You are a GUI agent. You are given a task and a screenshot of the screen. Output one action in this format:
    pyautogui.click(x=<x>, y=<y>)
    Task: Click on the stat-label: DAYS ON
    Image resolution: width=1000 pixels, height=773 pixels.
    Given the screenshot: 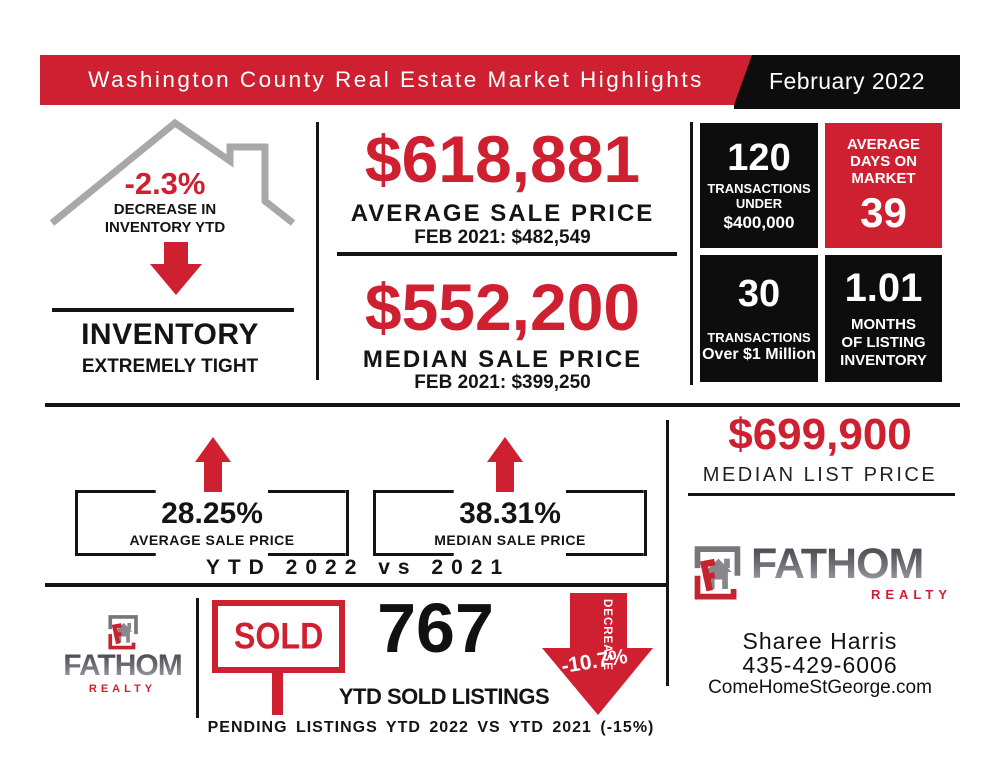 What is the action you would take?
    pyautogui.click(x=883, y=161)
    